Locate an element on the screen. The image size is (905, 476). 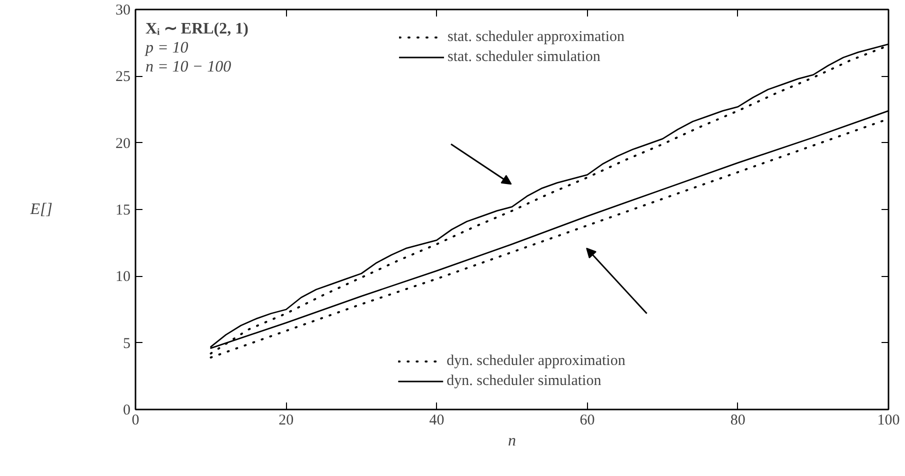
y-tick-label: 25 is located at coordinates (123, 77).